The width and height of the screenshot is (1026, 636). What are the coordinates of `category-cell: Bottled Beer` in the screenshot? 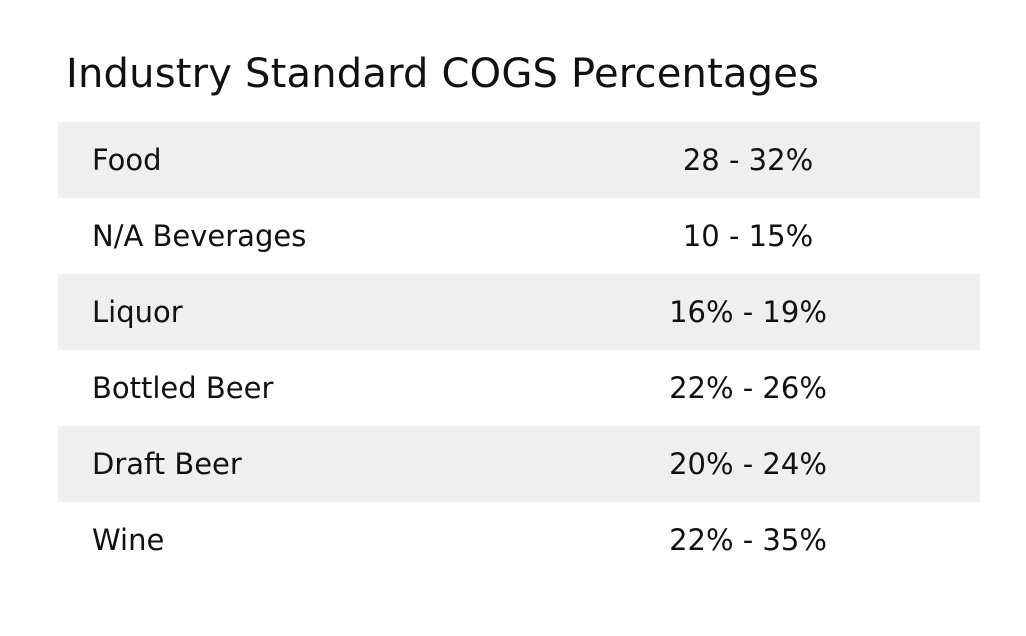 It's located at (183, 388).